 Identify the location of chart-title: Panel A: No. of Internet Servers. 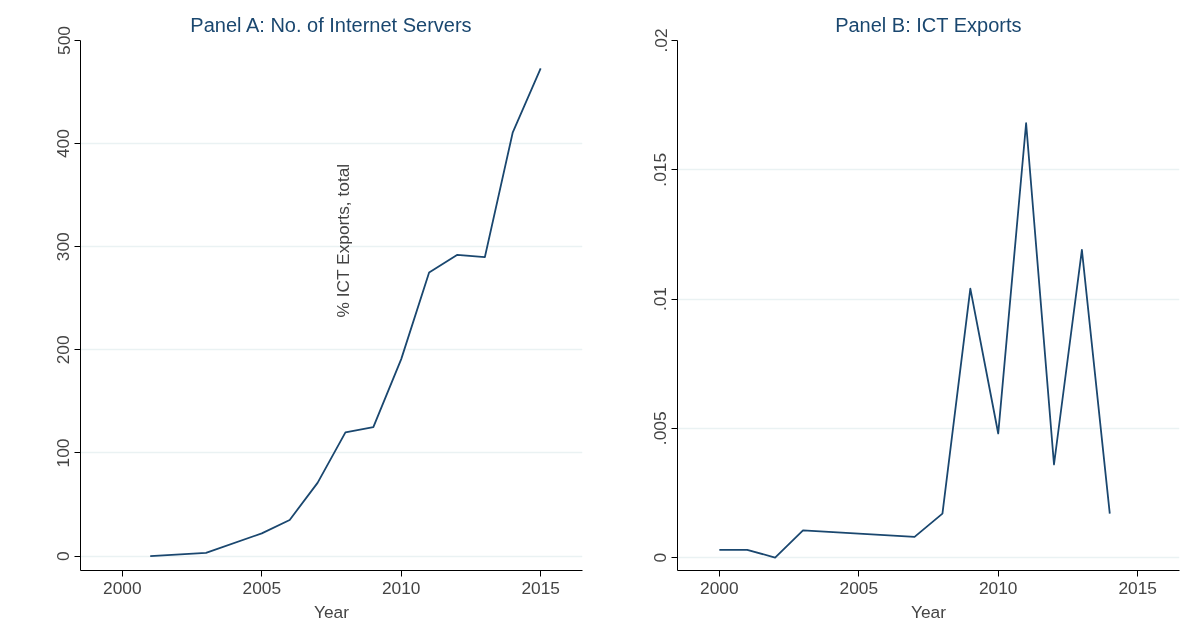
(331, 24).